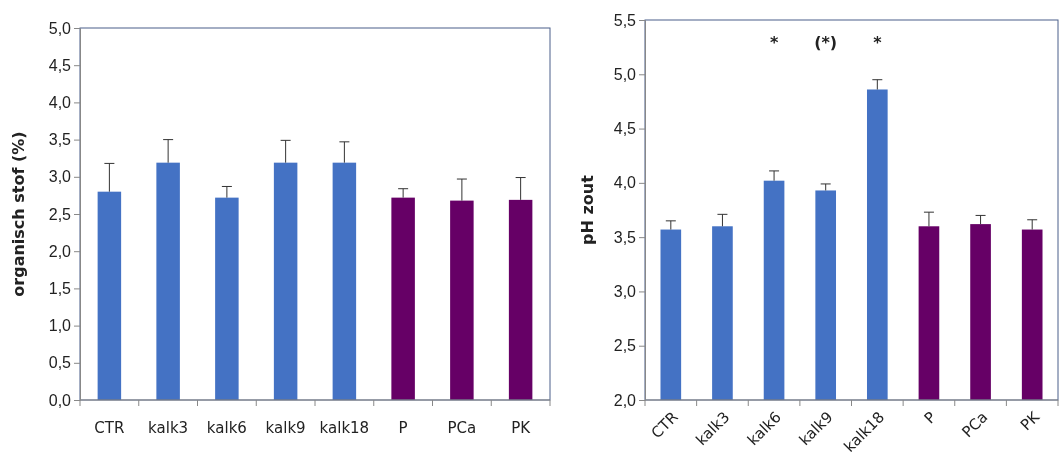 Image resolution: width=1062 pixels, height=465 pixels. I want to click on y-tick-label: 0,5, so click(60, 363).